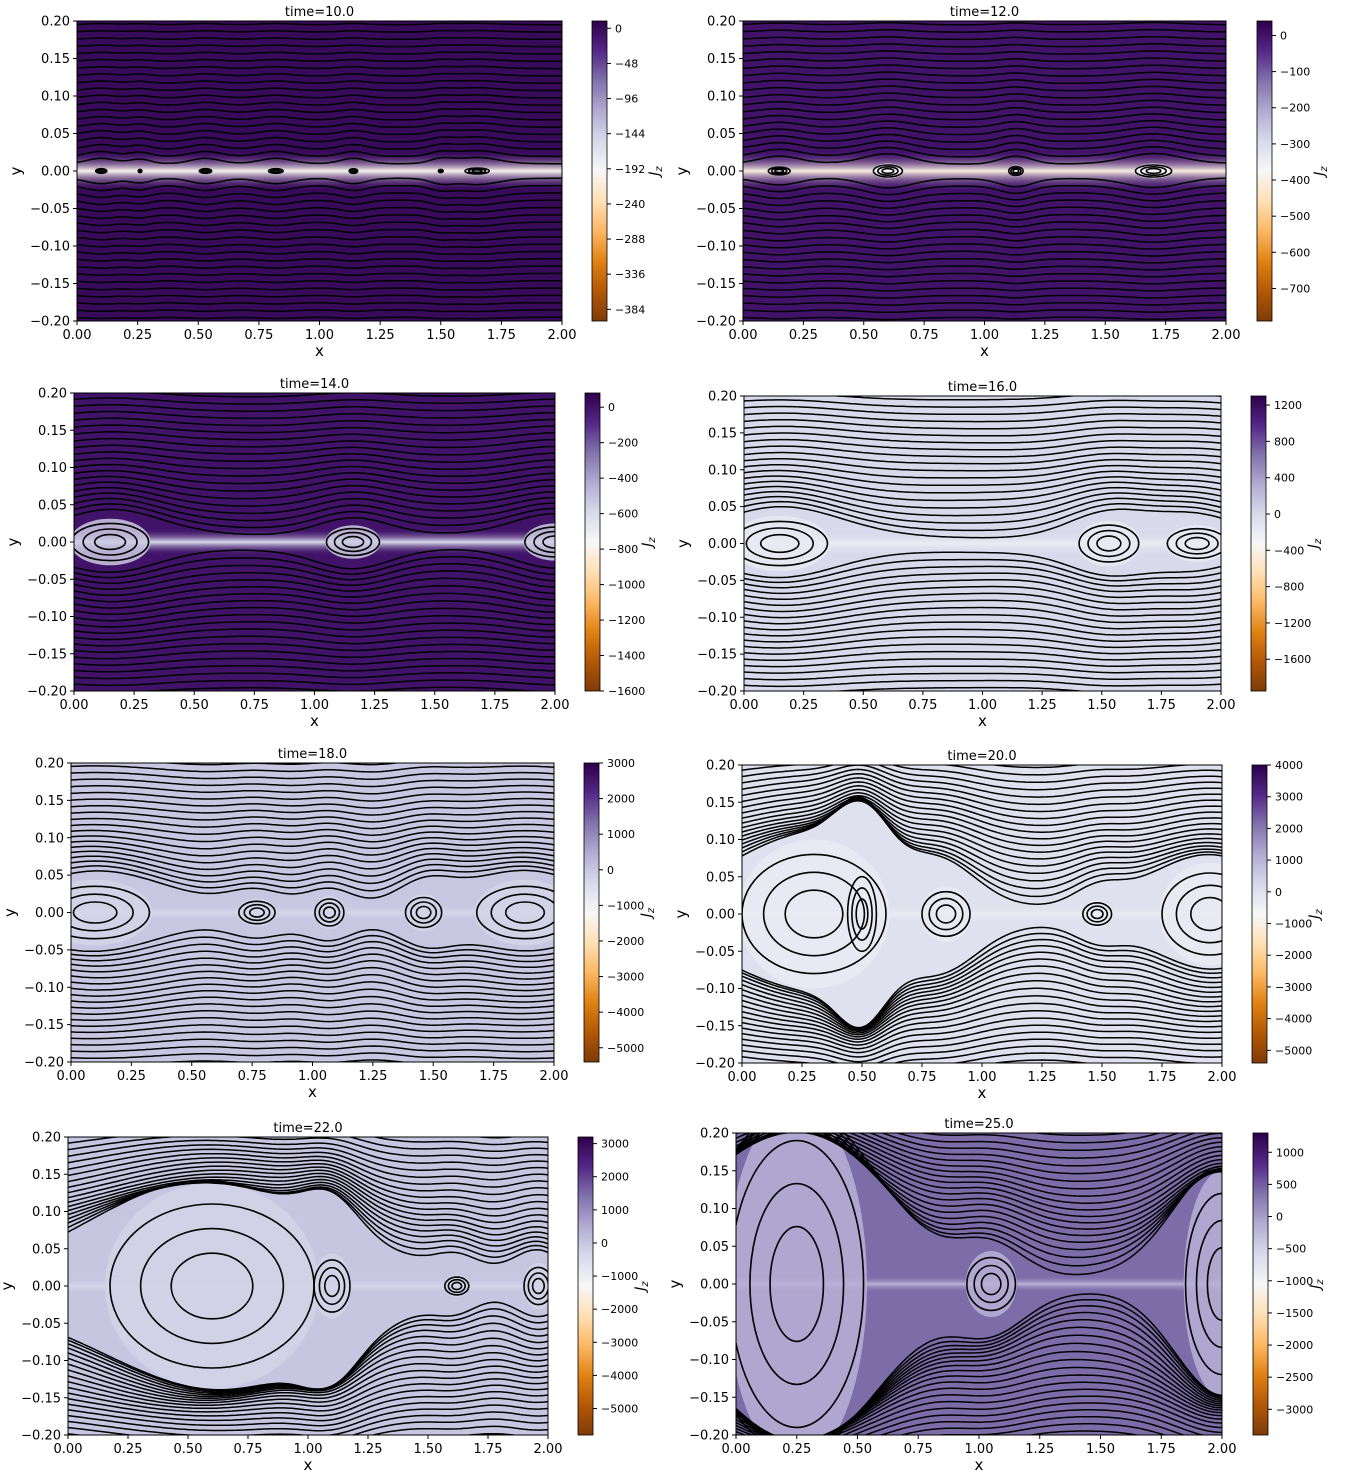  What do you see at coordinates (49, 764) in the screenshot?
I see `y-tick-label: 0.20` at bounding box center [49, 764].